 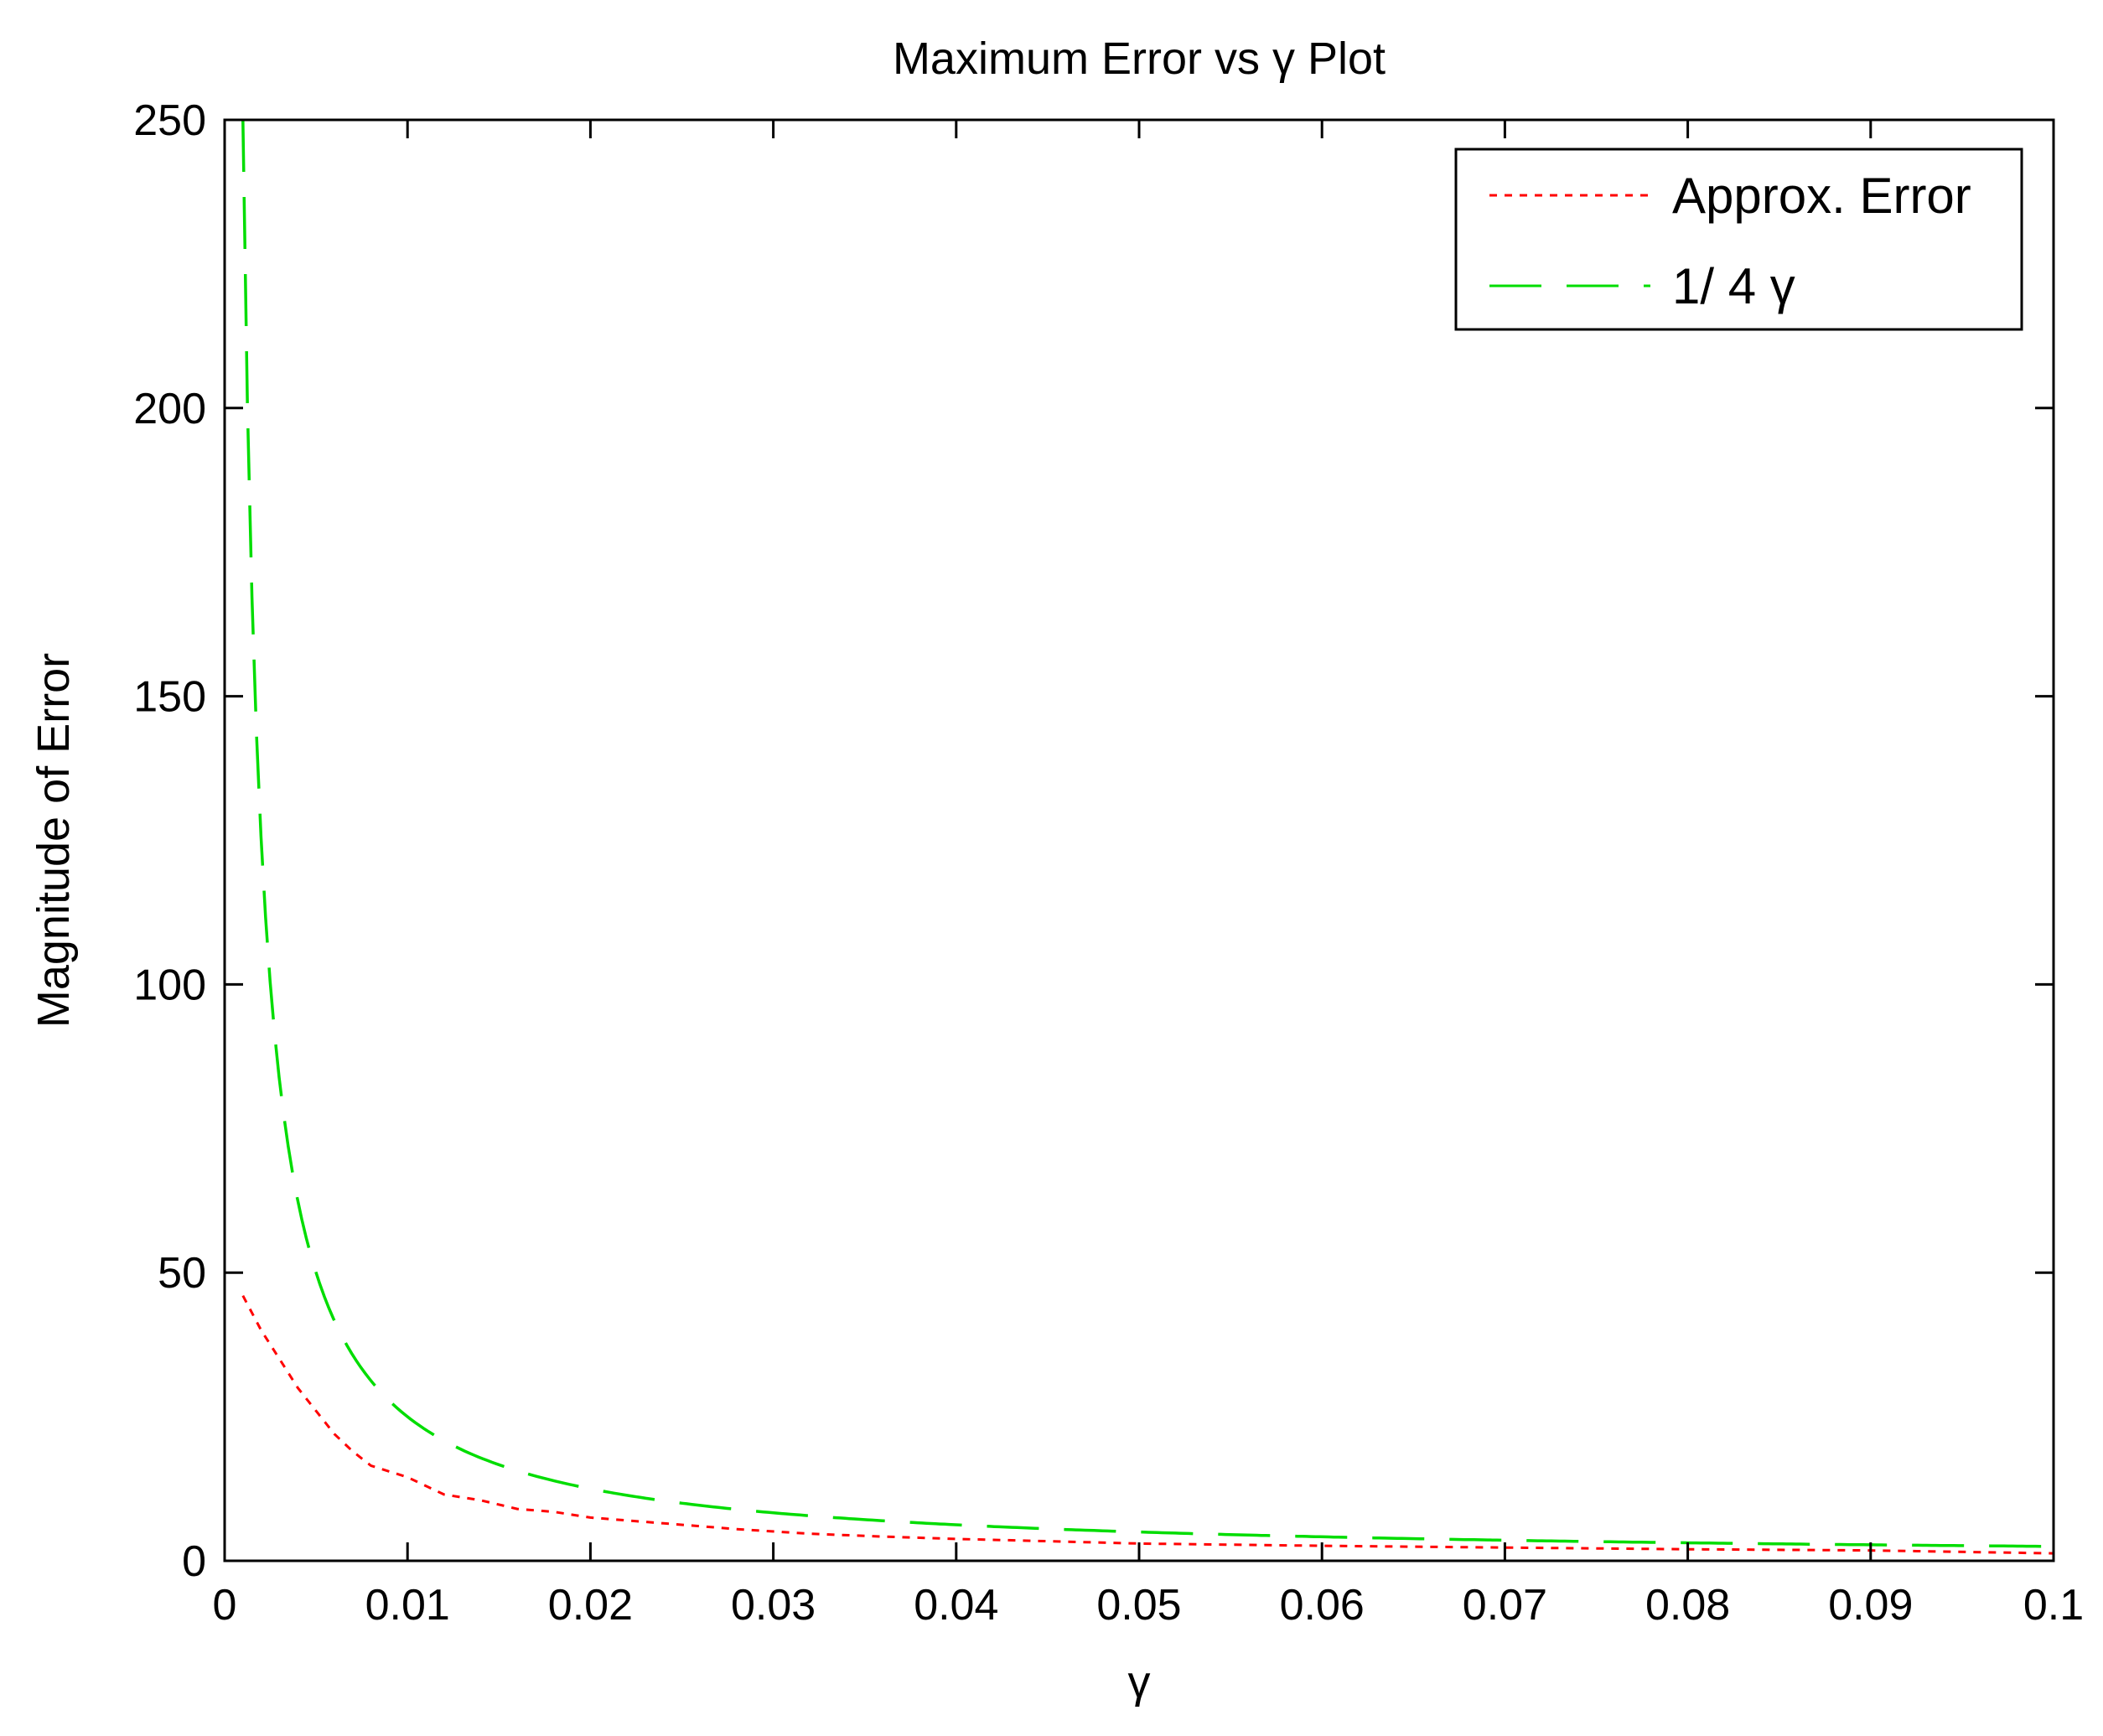 What do you see at coordinates (1734, 286) in the screenshot?
I see `legend-label-inverse-gamma: 1/ 4 γ` at bounding box center [1734, 286].